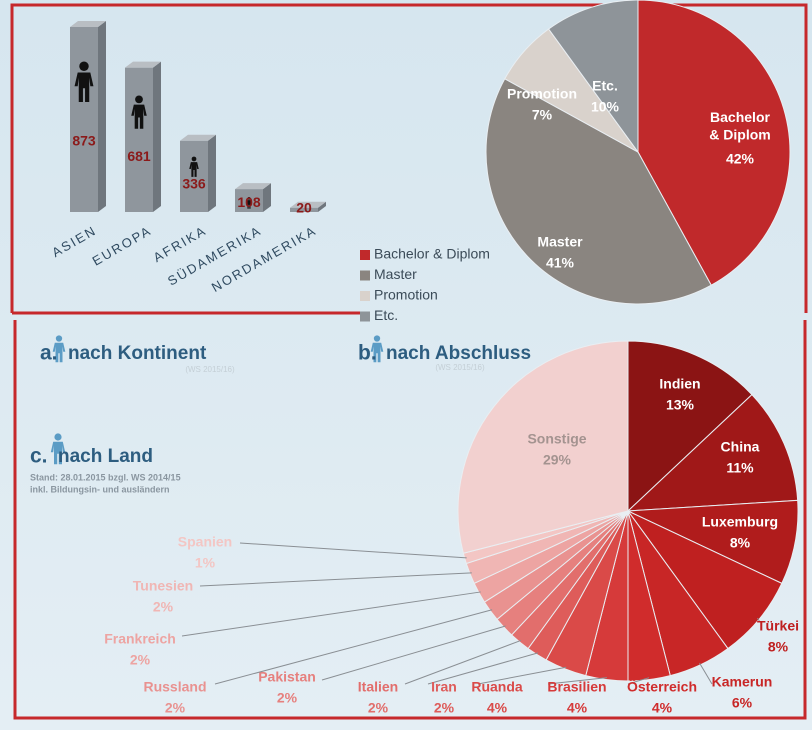 Image resolution: width=812 pixels, height=730 pixels. What do you see at coordinates (740, 468) in the screenshot?
I see `slice-value-label: 11%` at bounding box center [740, 468].